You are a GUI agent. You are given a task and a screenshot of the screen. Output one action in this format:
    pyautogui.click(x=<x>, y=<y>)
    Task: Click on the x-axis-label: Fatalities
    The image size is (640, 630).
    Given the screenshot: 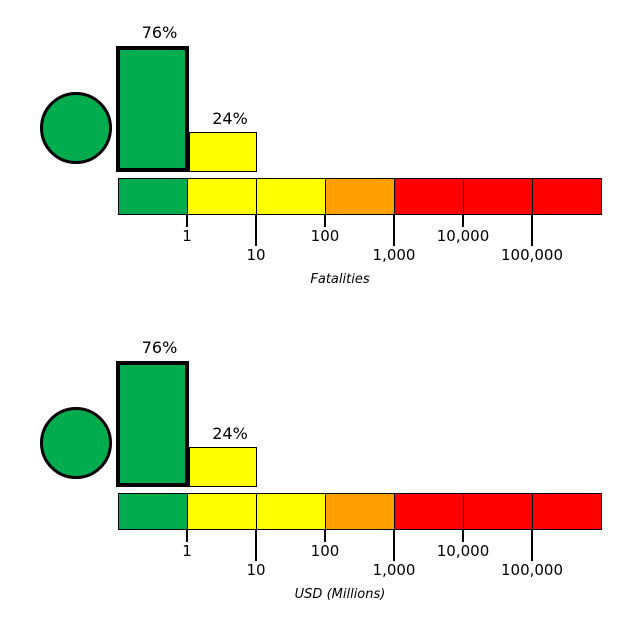 What is the action you would take?
    pyautogui.click(x=340, y=279)
    